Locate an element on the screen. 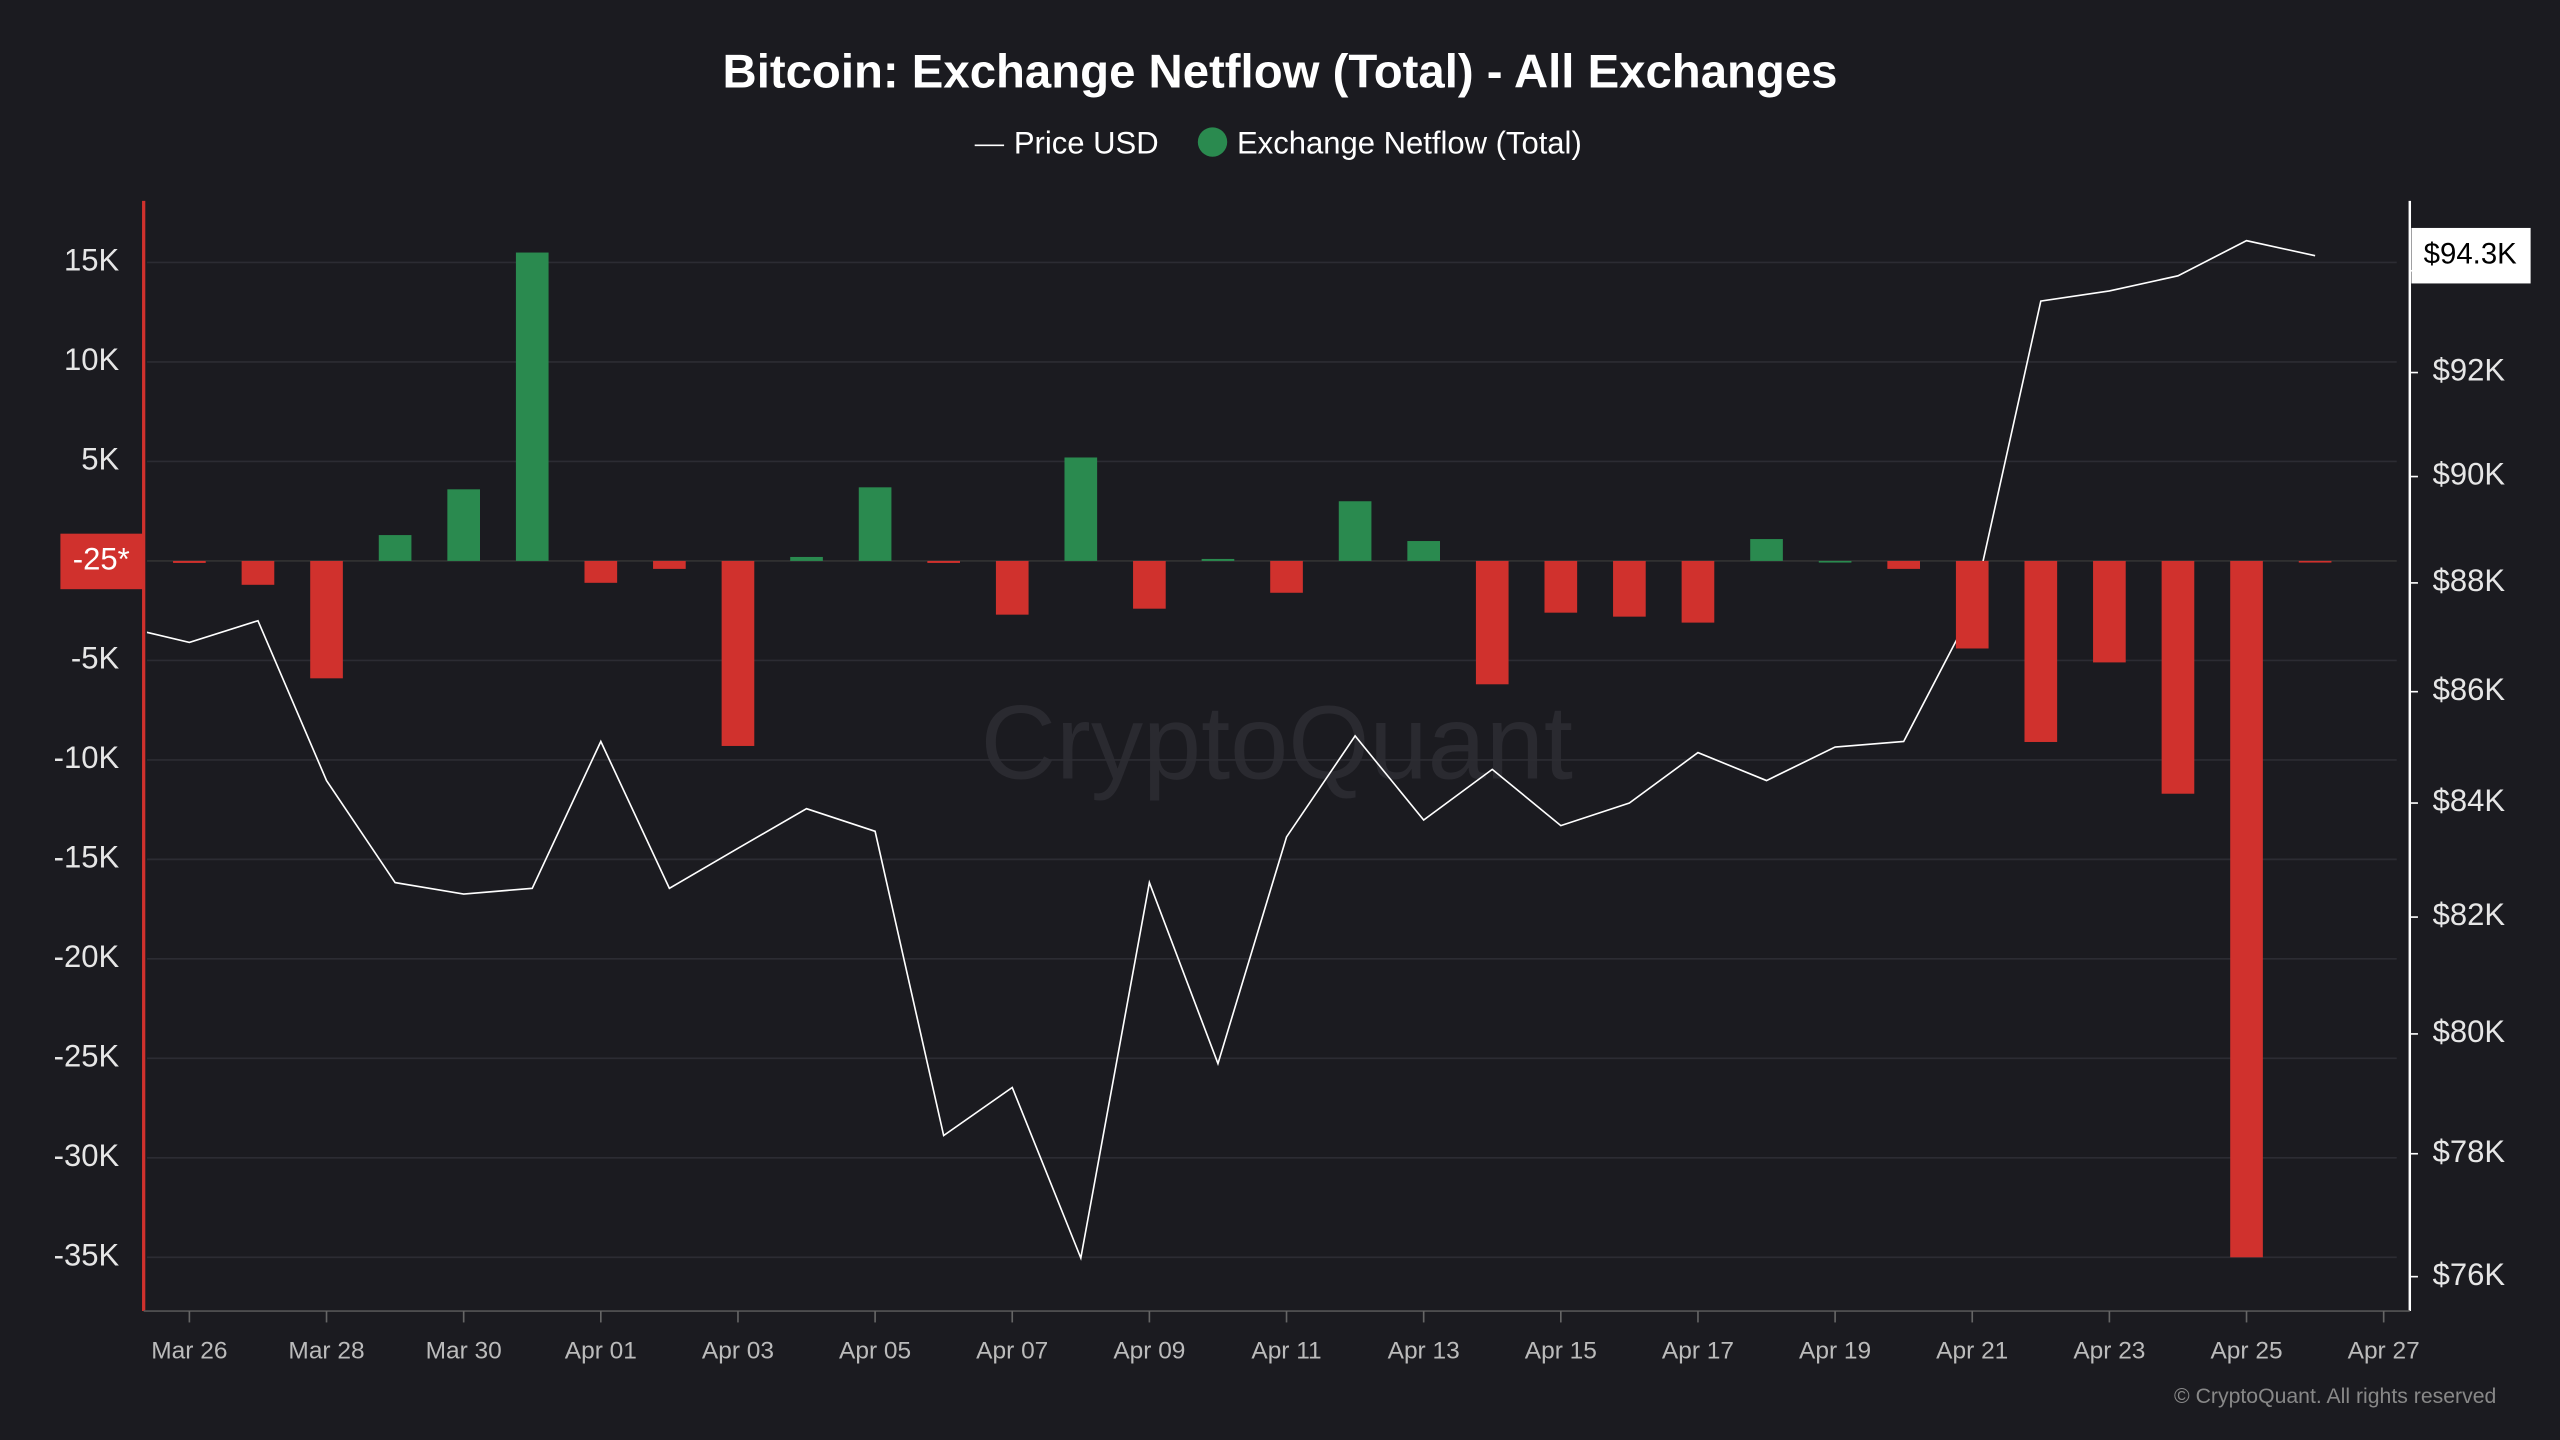 This screenshot has width=2560, height=1440. x-tick-label: Apr 11 is located at coordinates (1286, 1350).